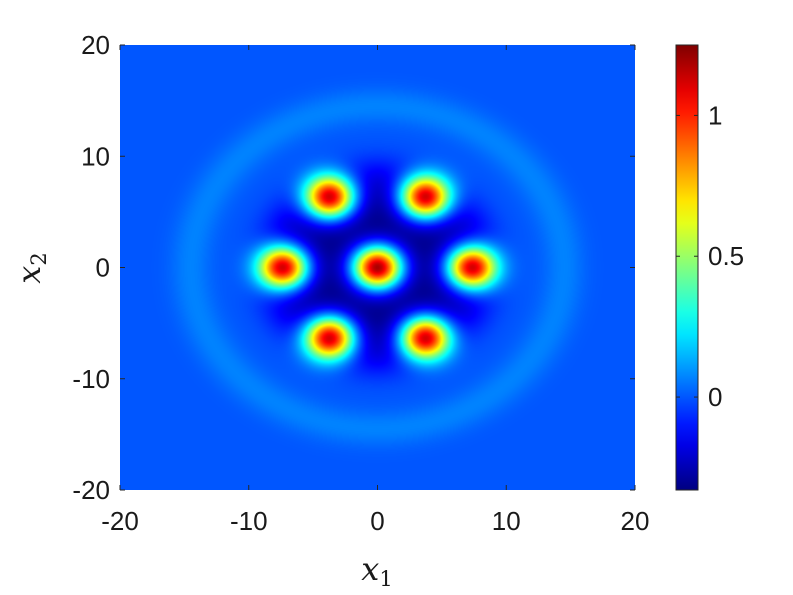 The width and height of the screenshot is (793, 595). I want to click on colorbar-tick-label: 0.5, so click(726, 256).